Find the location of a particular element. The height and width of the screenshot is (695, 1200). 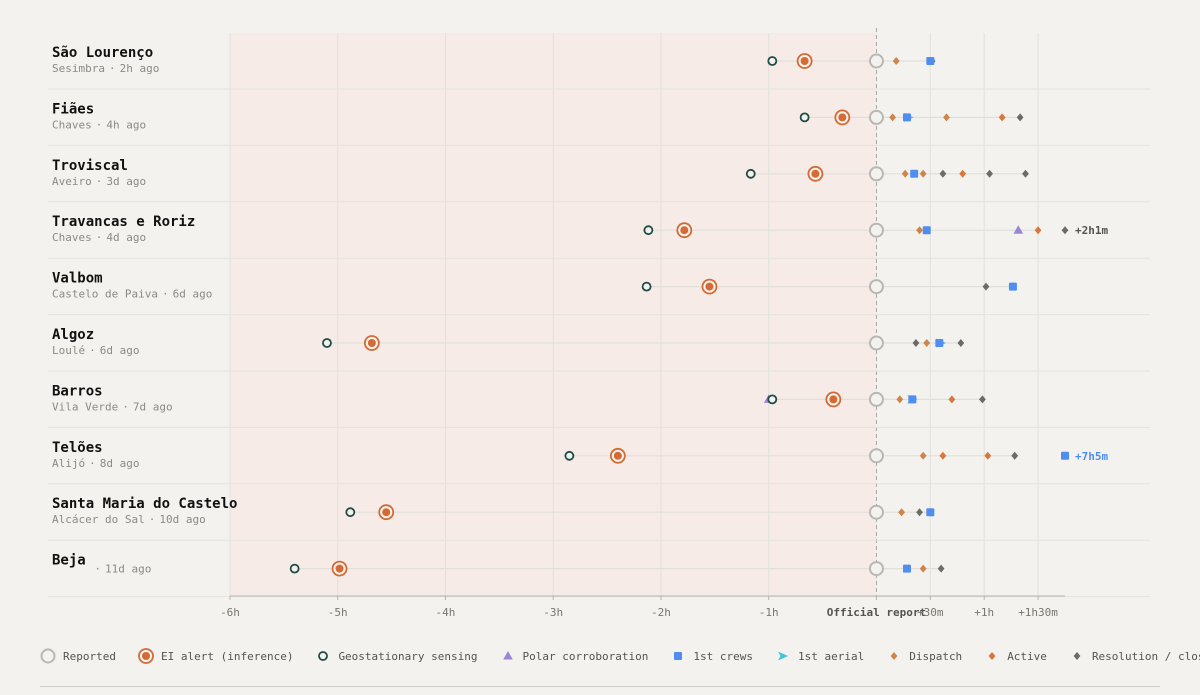

location-name: Santa Maria do Castelo is located at coordinates (144, 504).